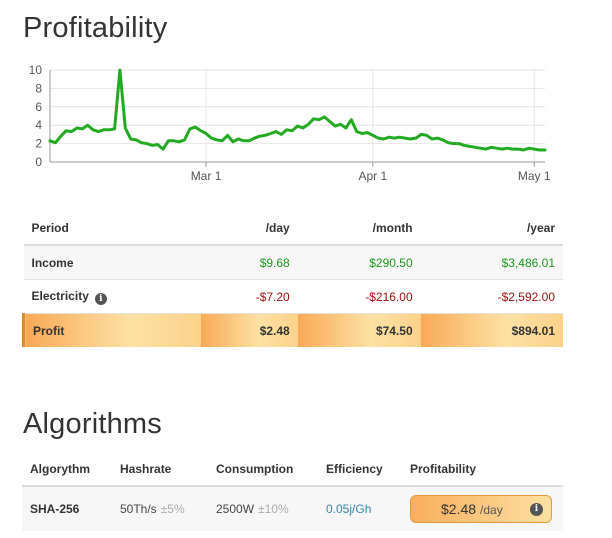 The height and width of the screenshot is (538, 612). Describe the element at coordinates (491, 296) in the screenshot. I see `electricity-year: -$2,592.00` at that location.